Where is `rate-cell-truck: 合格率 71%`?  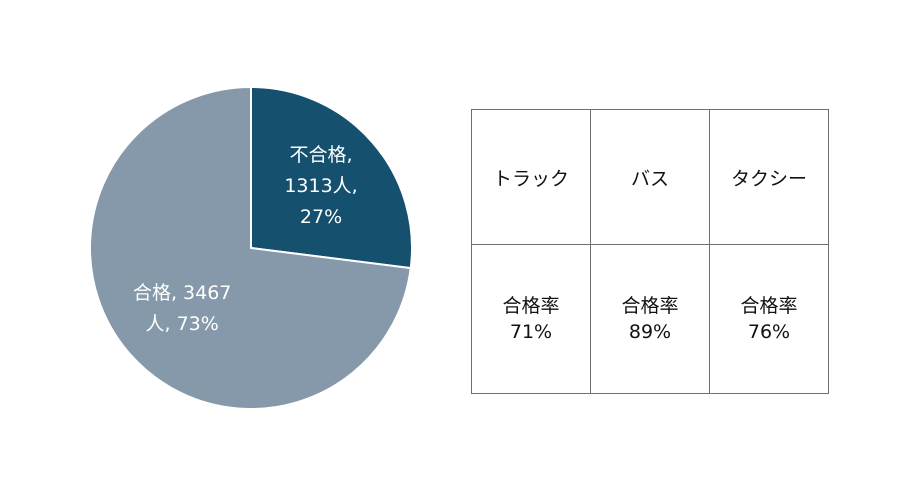 rate-cell-truck: 合格率 71% is located at coordinates (531, 319).